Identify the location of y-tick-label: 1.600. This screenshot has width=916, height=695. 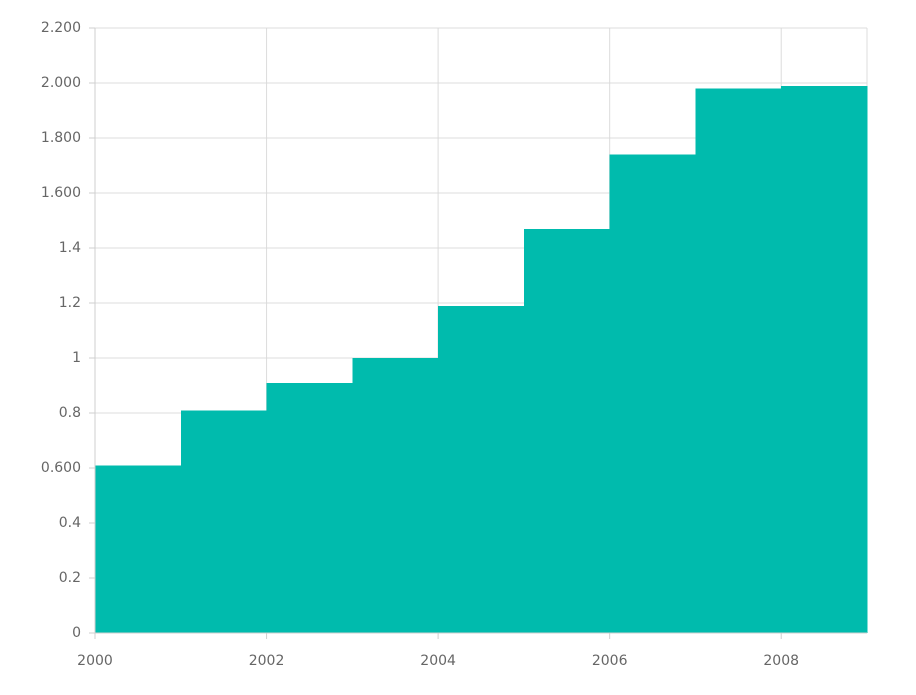
(61, 193).